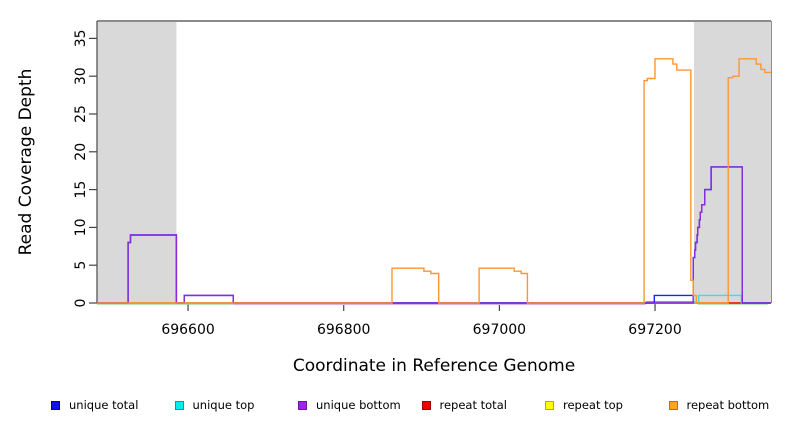  What do you see at coordinates (728, 405) in the screenshot?
I see `legend-label-repeat-bottom: repeat bottom` at bounding box center [728, 405].